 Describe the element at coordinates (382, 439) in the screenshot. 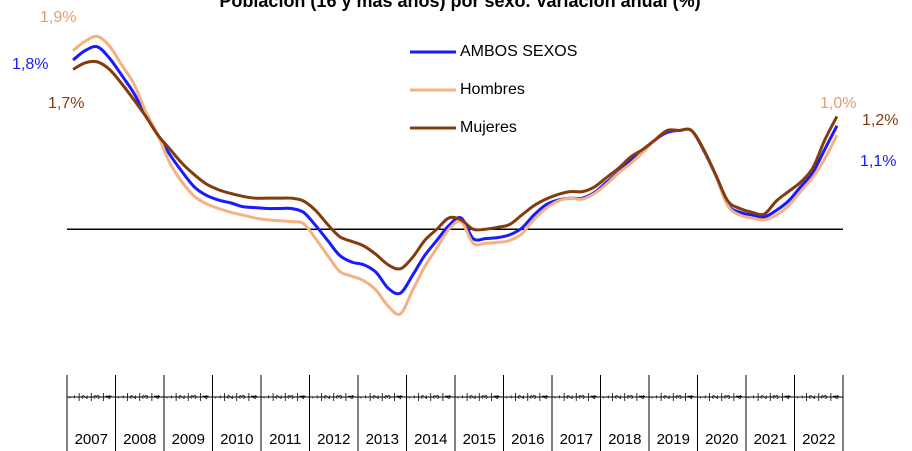

I see `year-label: 2013` at that location.